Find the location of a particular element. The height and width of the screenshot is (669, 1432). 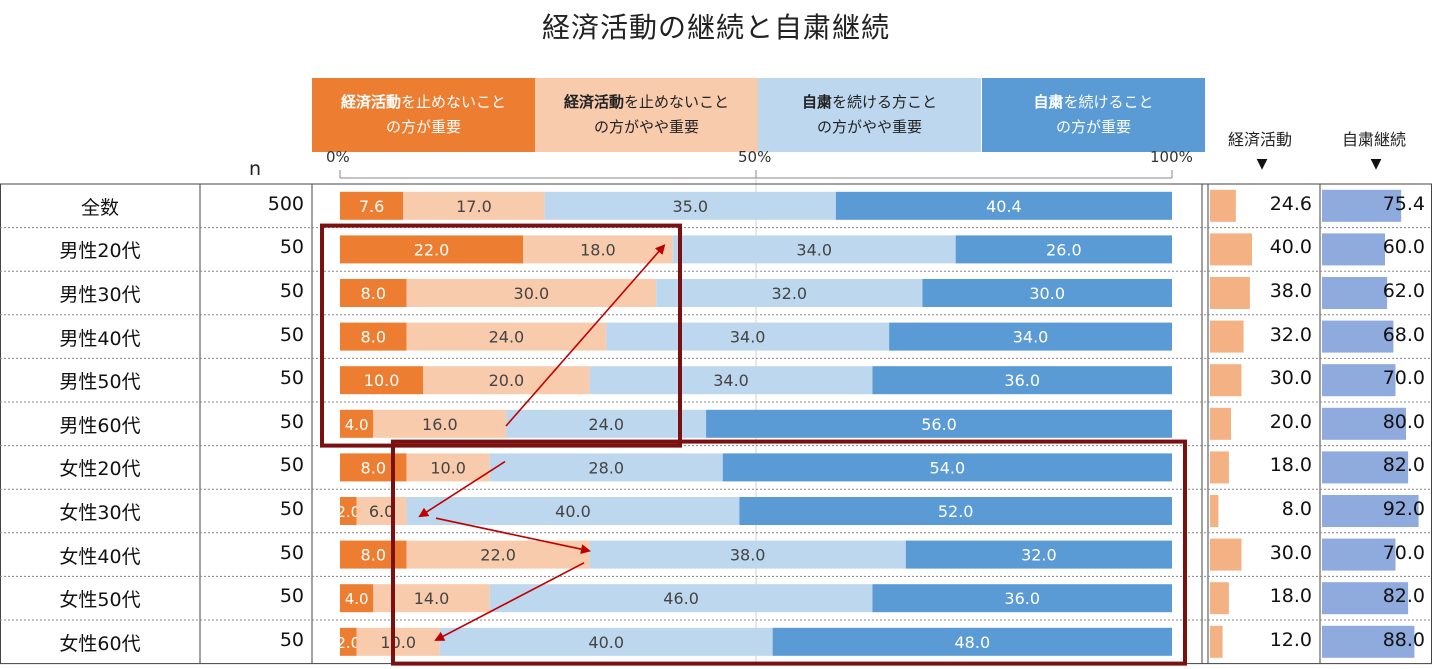

bar-value-label: 26.0 is located at coordinates (1064, 249).